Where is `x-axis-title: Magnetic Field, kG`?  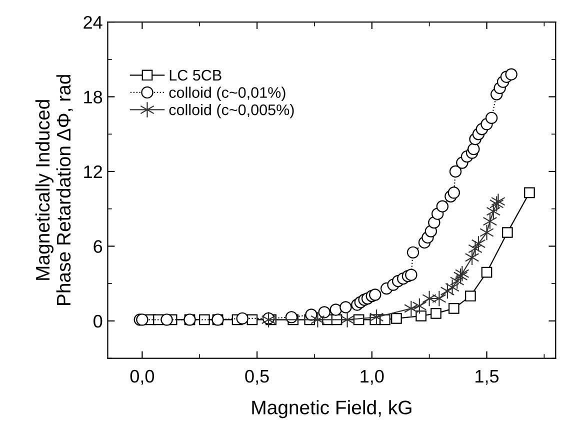 x-axis-title: Magnetic Field, kG is located at coordinates (332, 409).